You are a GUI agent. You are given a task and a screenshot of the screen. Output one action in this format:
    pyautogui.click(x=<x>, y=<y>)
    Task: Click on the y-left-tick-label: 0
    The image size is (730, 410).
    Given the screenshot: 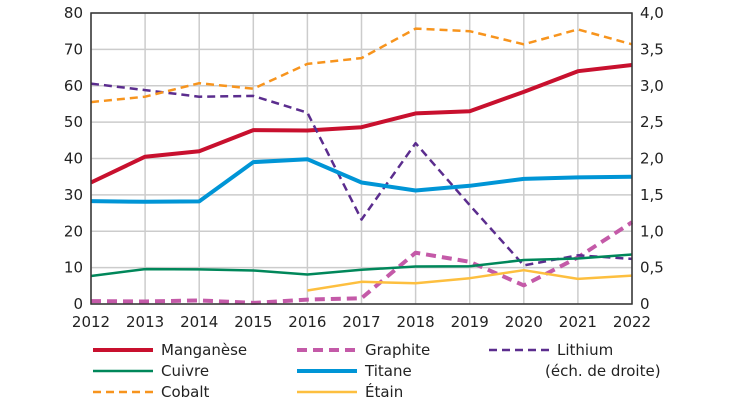 What is the action you would take?
    pyautogui.click(x=78, y=304)
    